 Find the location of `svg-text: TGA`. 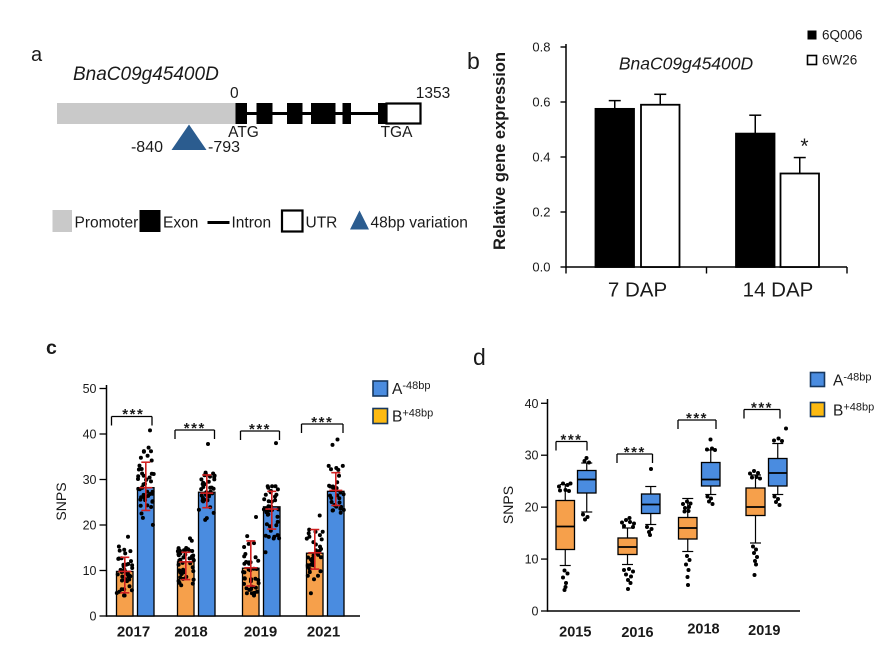

svg-text: TGA is located at coordinates (397, 132).